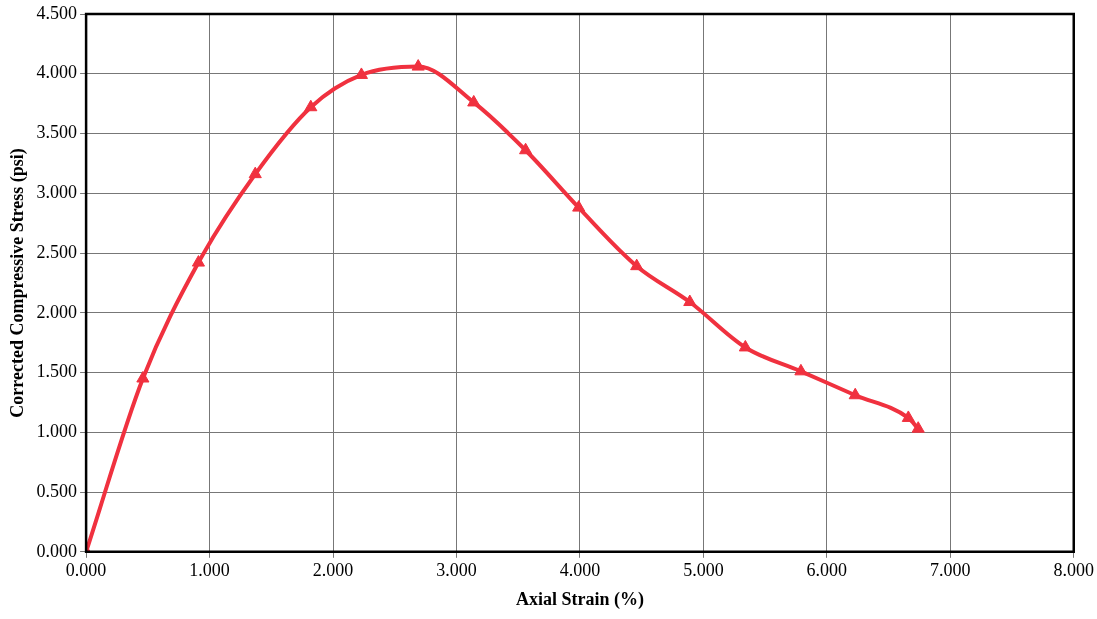 This screenshot has height=619, width=1097. I want to click on x-tick-label: 0.000, so click(86, 570).